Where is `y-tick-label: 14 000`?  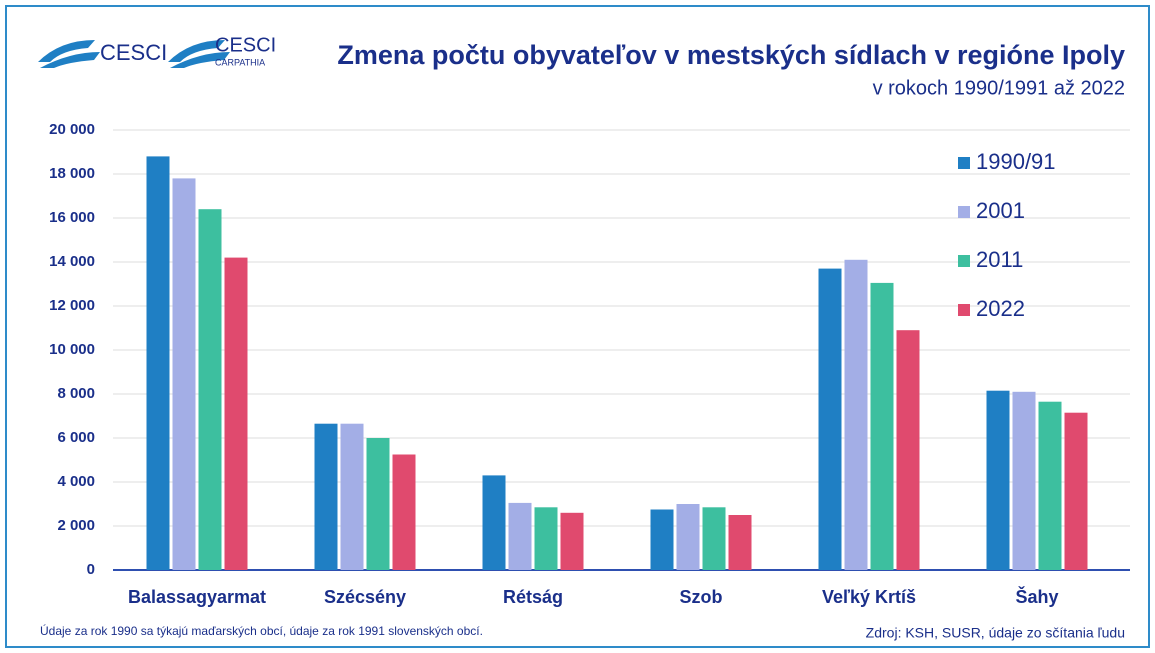 y-tick-label: 14 000 is located at coordinates (72, 261).